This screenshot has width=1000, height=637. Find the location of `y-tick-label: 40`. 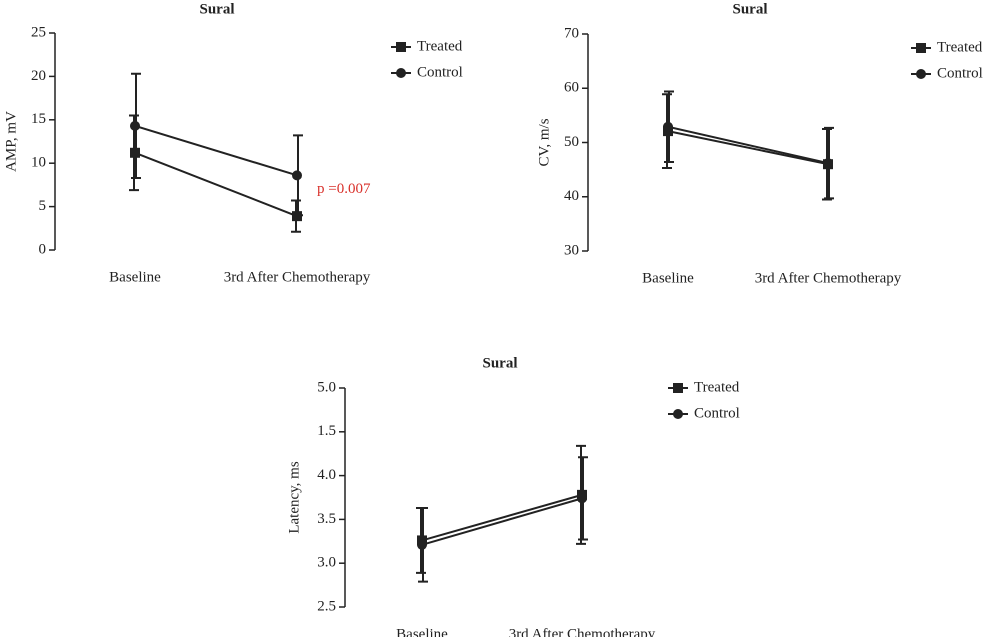

y-tick-label: 40 is located at coordinates (571, 196).